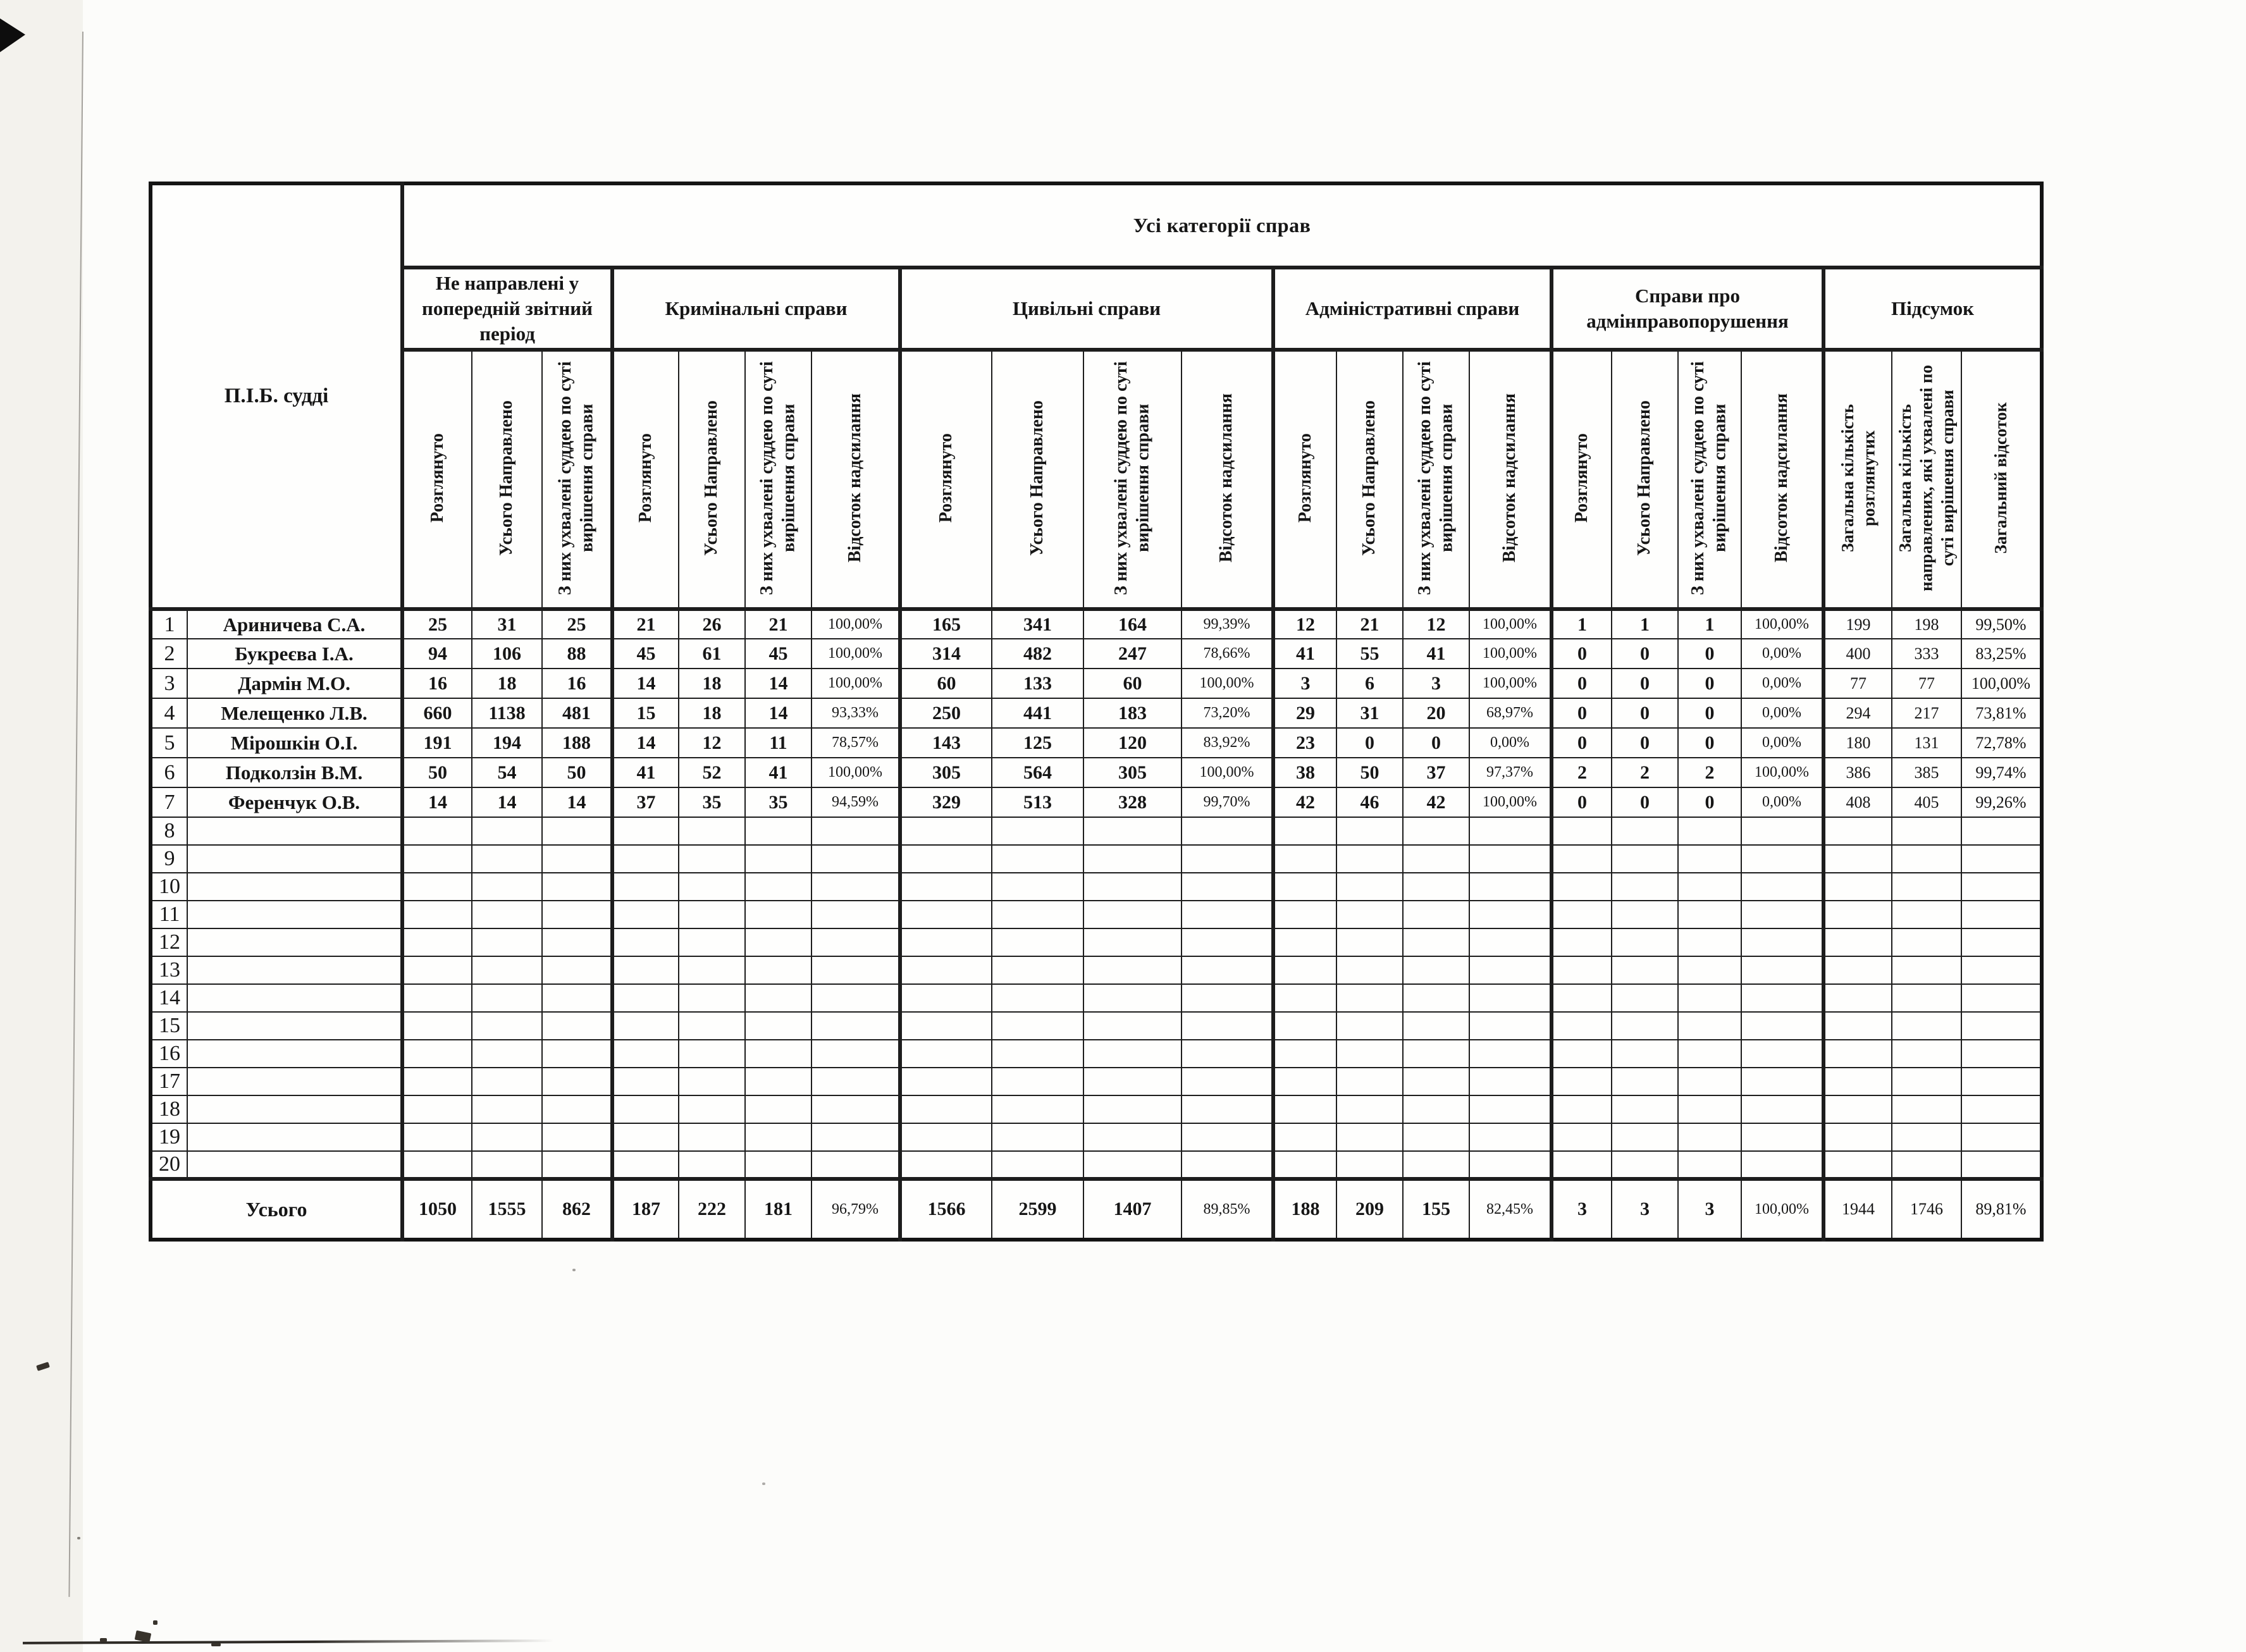 The height and width of the screenshot is (1652, 2246). What do you see at coordinates (1096, 1137) in the screenshot?
I see `empty-table-row: 19` at bounding box center [1096, 1137].